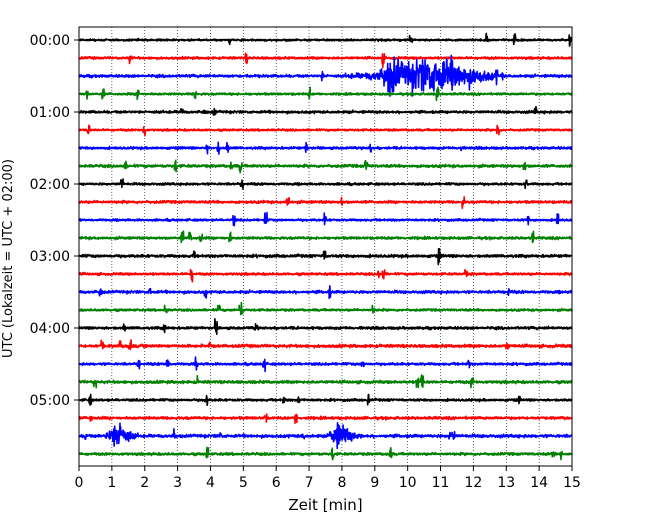 The width and height of the screenshot is (650, 520). Describe the element at coordinates (325, 505) in the screenshot. I see `x-axis-label: Zeit [min]` at that location.